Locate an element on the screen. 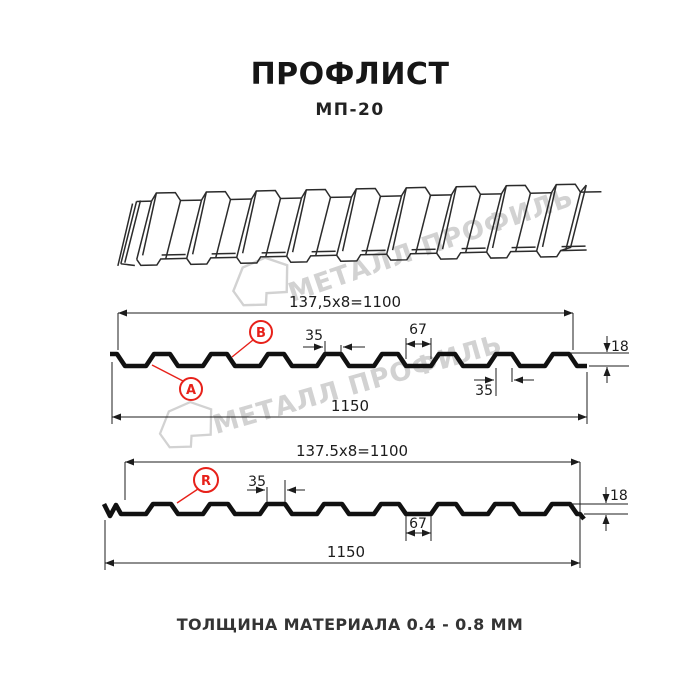 This screenshot has width=700, height=700. side-label-b: B is located at coordinates (252, 339).